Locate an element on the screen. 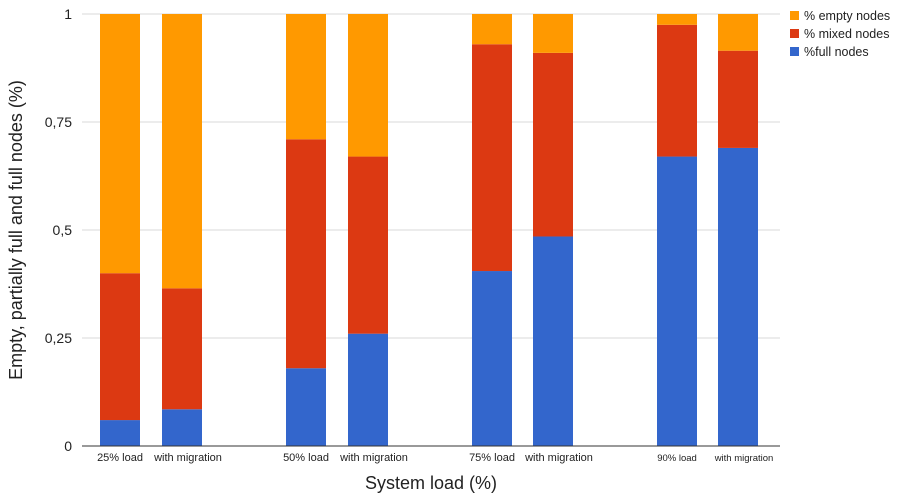 This screenshot has width=898, height=495. legend: % empty nodes % mixed nodes %full nodes is located at coordinates (840, 34).